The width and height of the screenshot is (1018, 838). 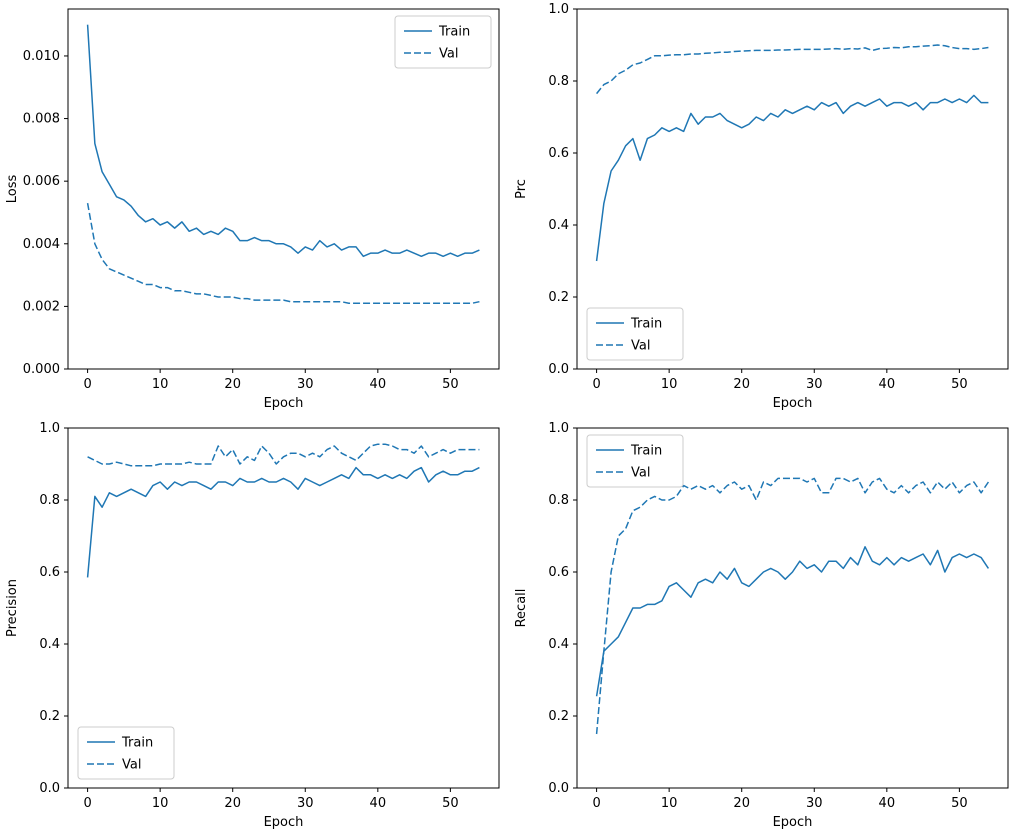 What do you see at coordinates (41, 369) in the screenshot?
I see `y-tick-label: 0.000` at bounding box center [41, 369].